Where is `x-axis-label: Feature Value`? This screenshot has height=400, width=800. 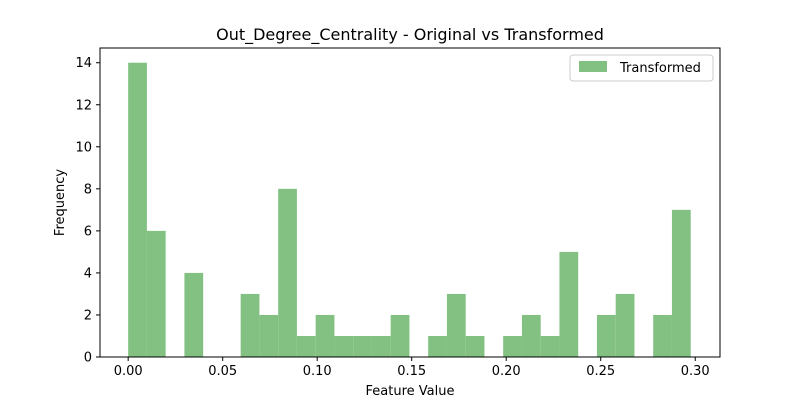
x-axis-label: Feature Value is located at coordinates (410, 391).